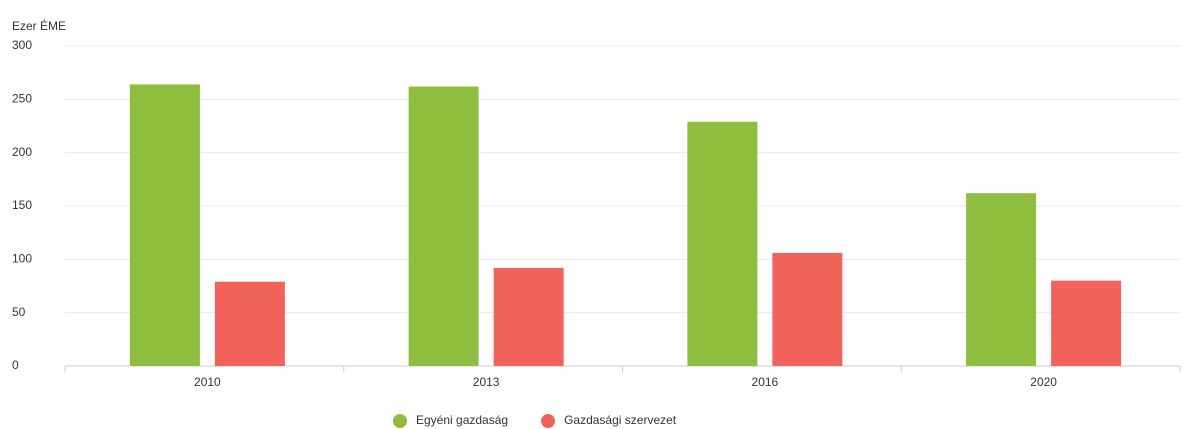 This screenshot has height=429, width=1186. Describe the element at coordinates (22, 99) in the screenshot. I see `y-tick-label: 250` at that location.